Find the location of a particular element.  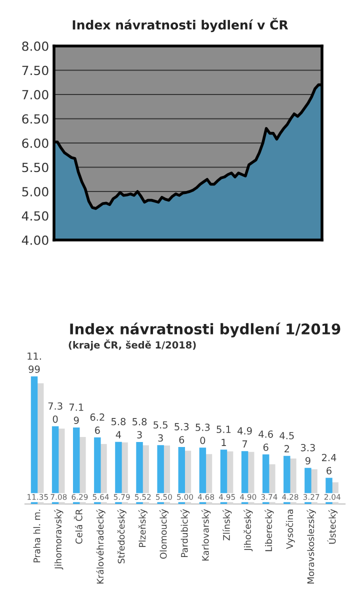

y-tick-label: 6.00 is located at coordinates (35, 143).